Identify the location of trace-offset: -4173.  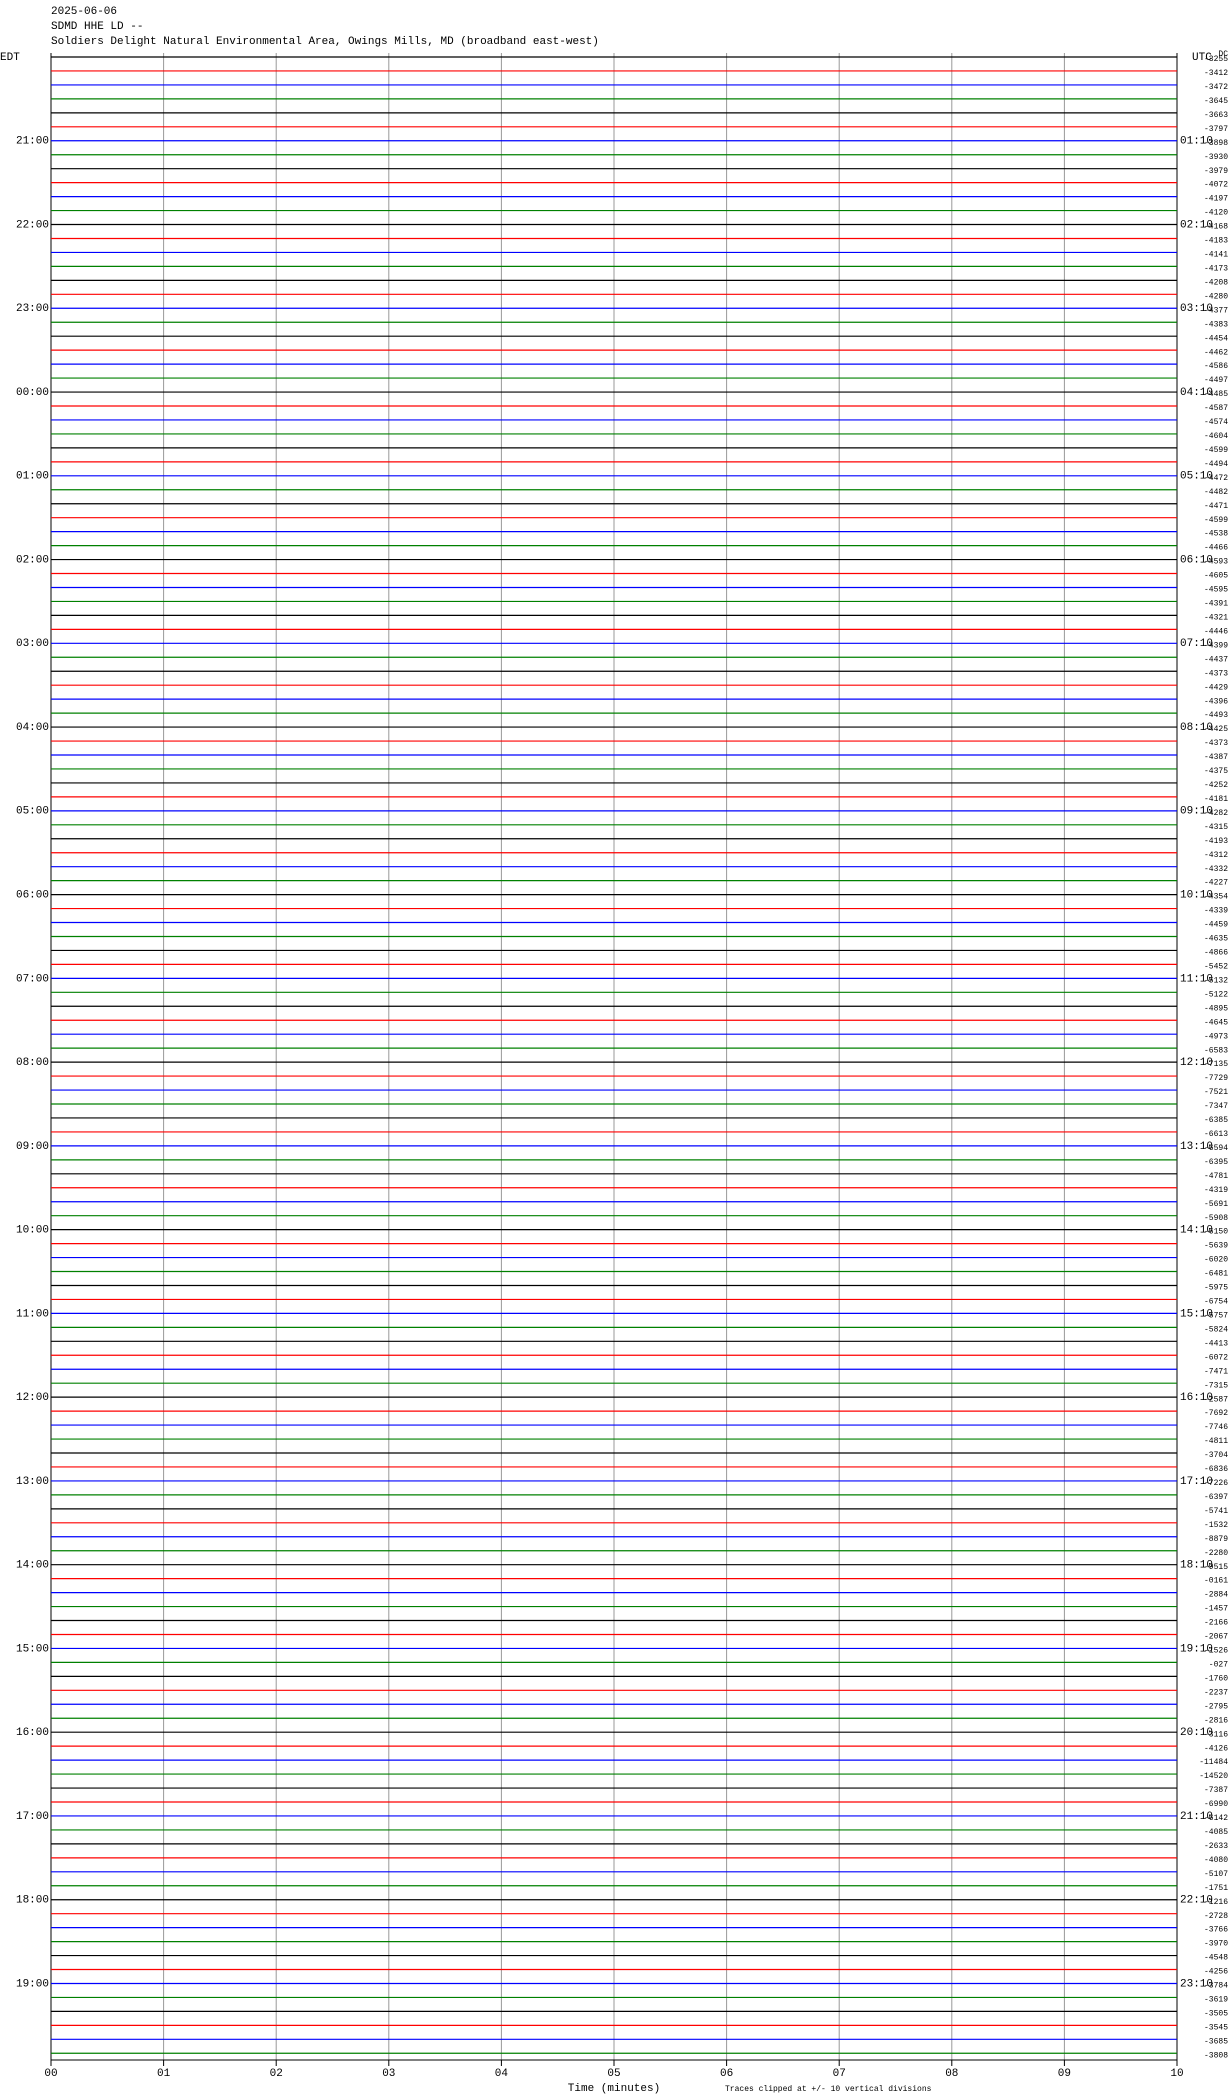
(1216, 269).